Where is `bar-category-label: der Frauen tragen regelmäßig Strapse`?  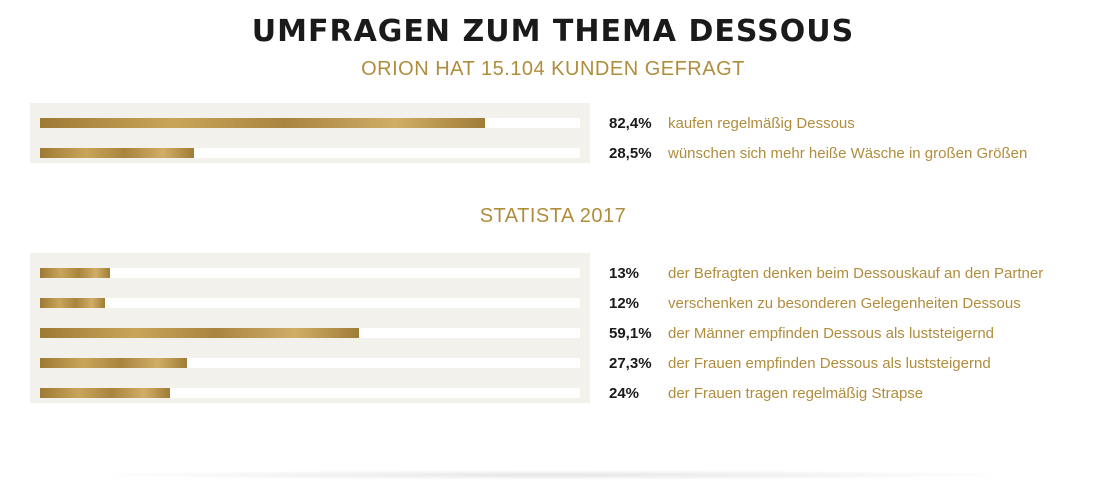 bar-category-label: der Frauen tragen regelmäßig Strapse is located at coordinates (796, 393).